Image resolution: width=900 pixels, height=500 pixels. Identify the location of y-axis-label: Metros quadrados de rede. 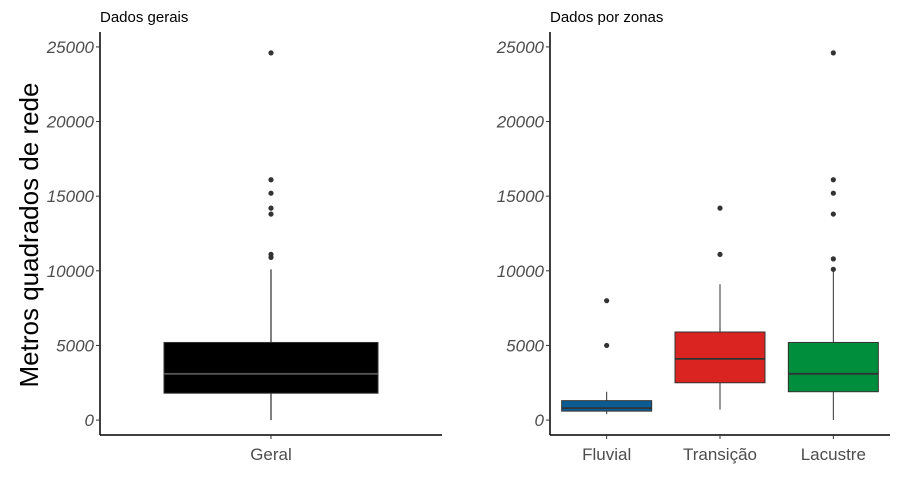
(29, 235).